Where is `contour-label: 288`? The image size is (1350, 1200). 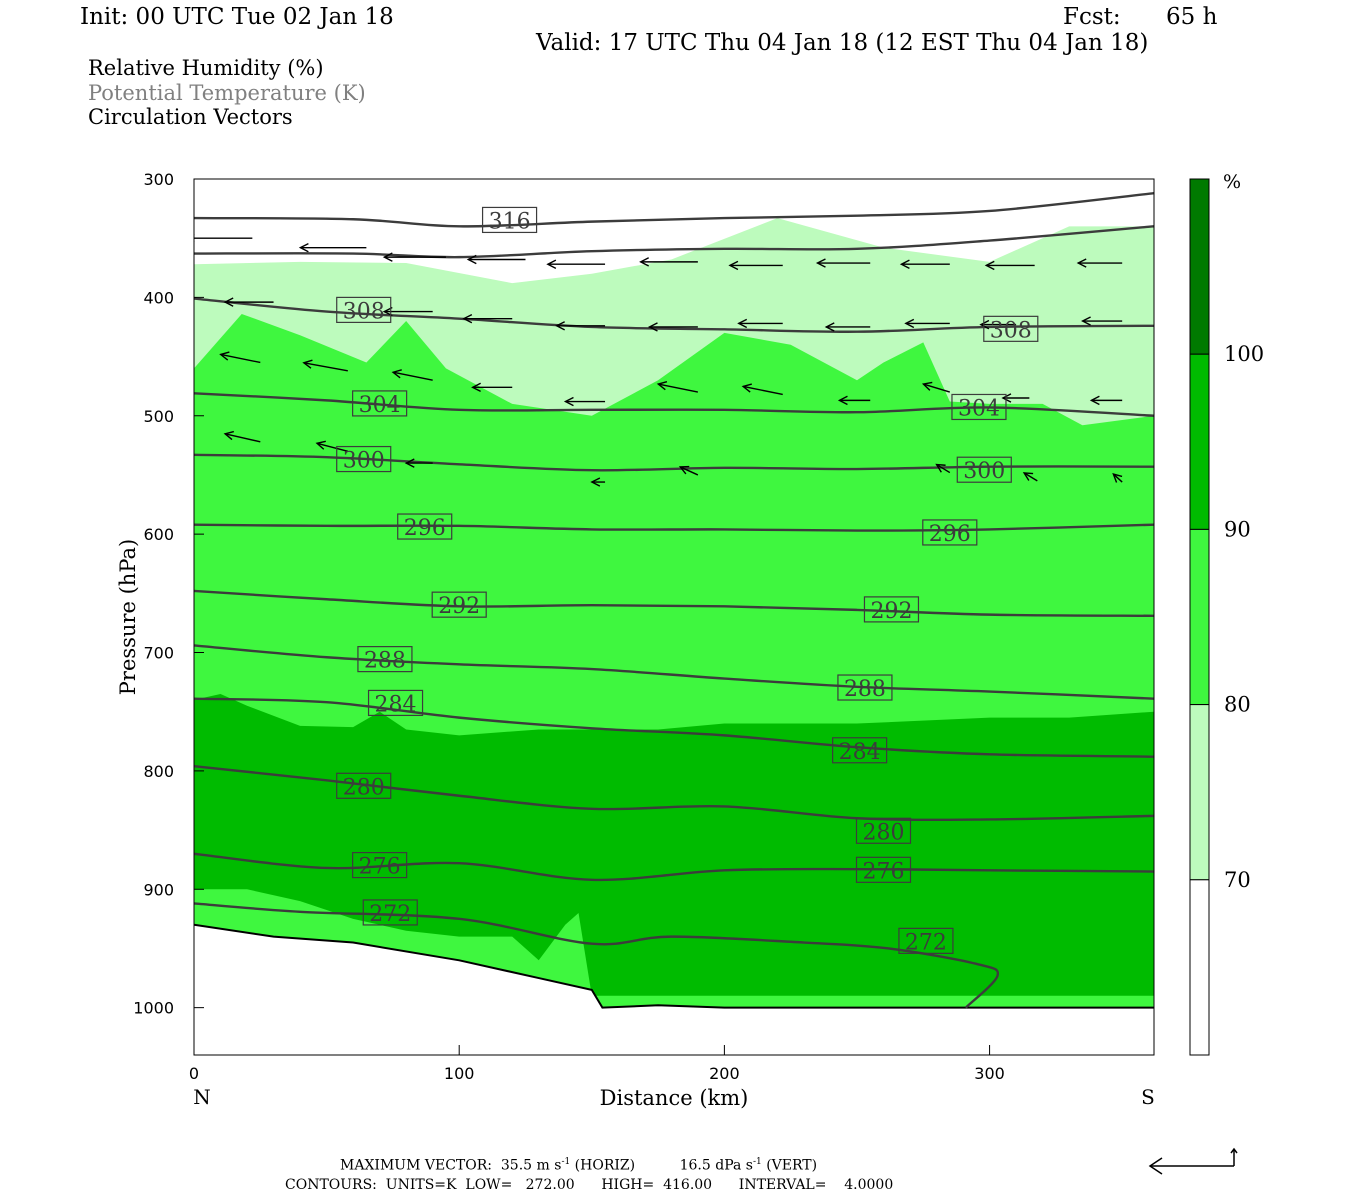 contour-label: 288 is located at coordinates (865, 689).